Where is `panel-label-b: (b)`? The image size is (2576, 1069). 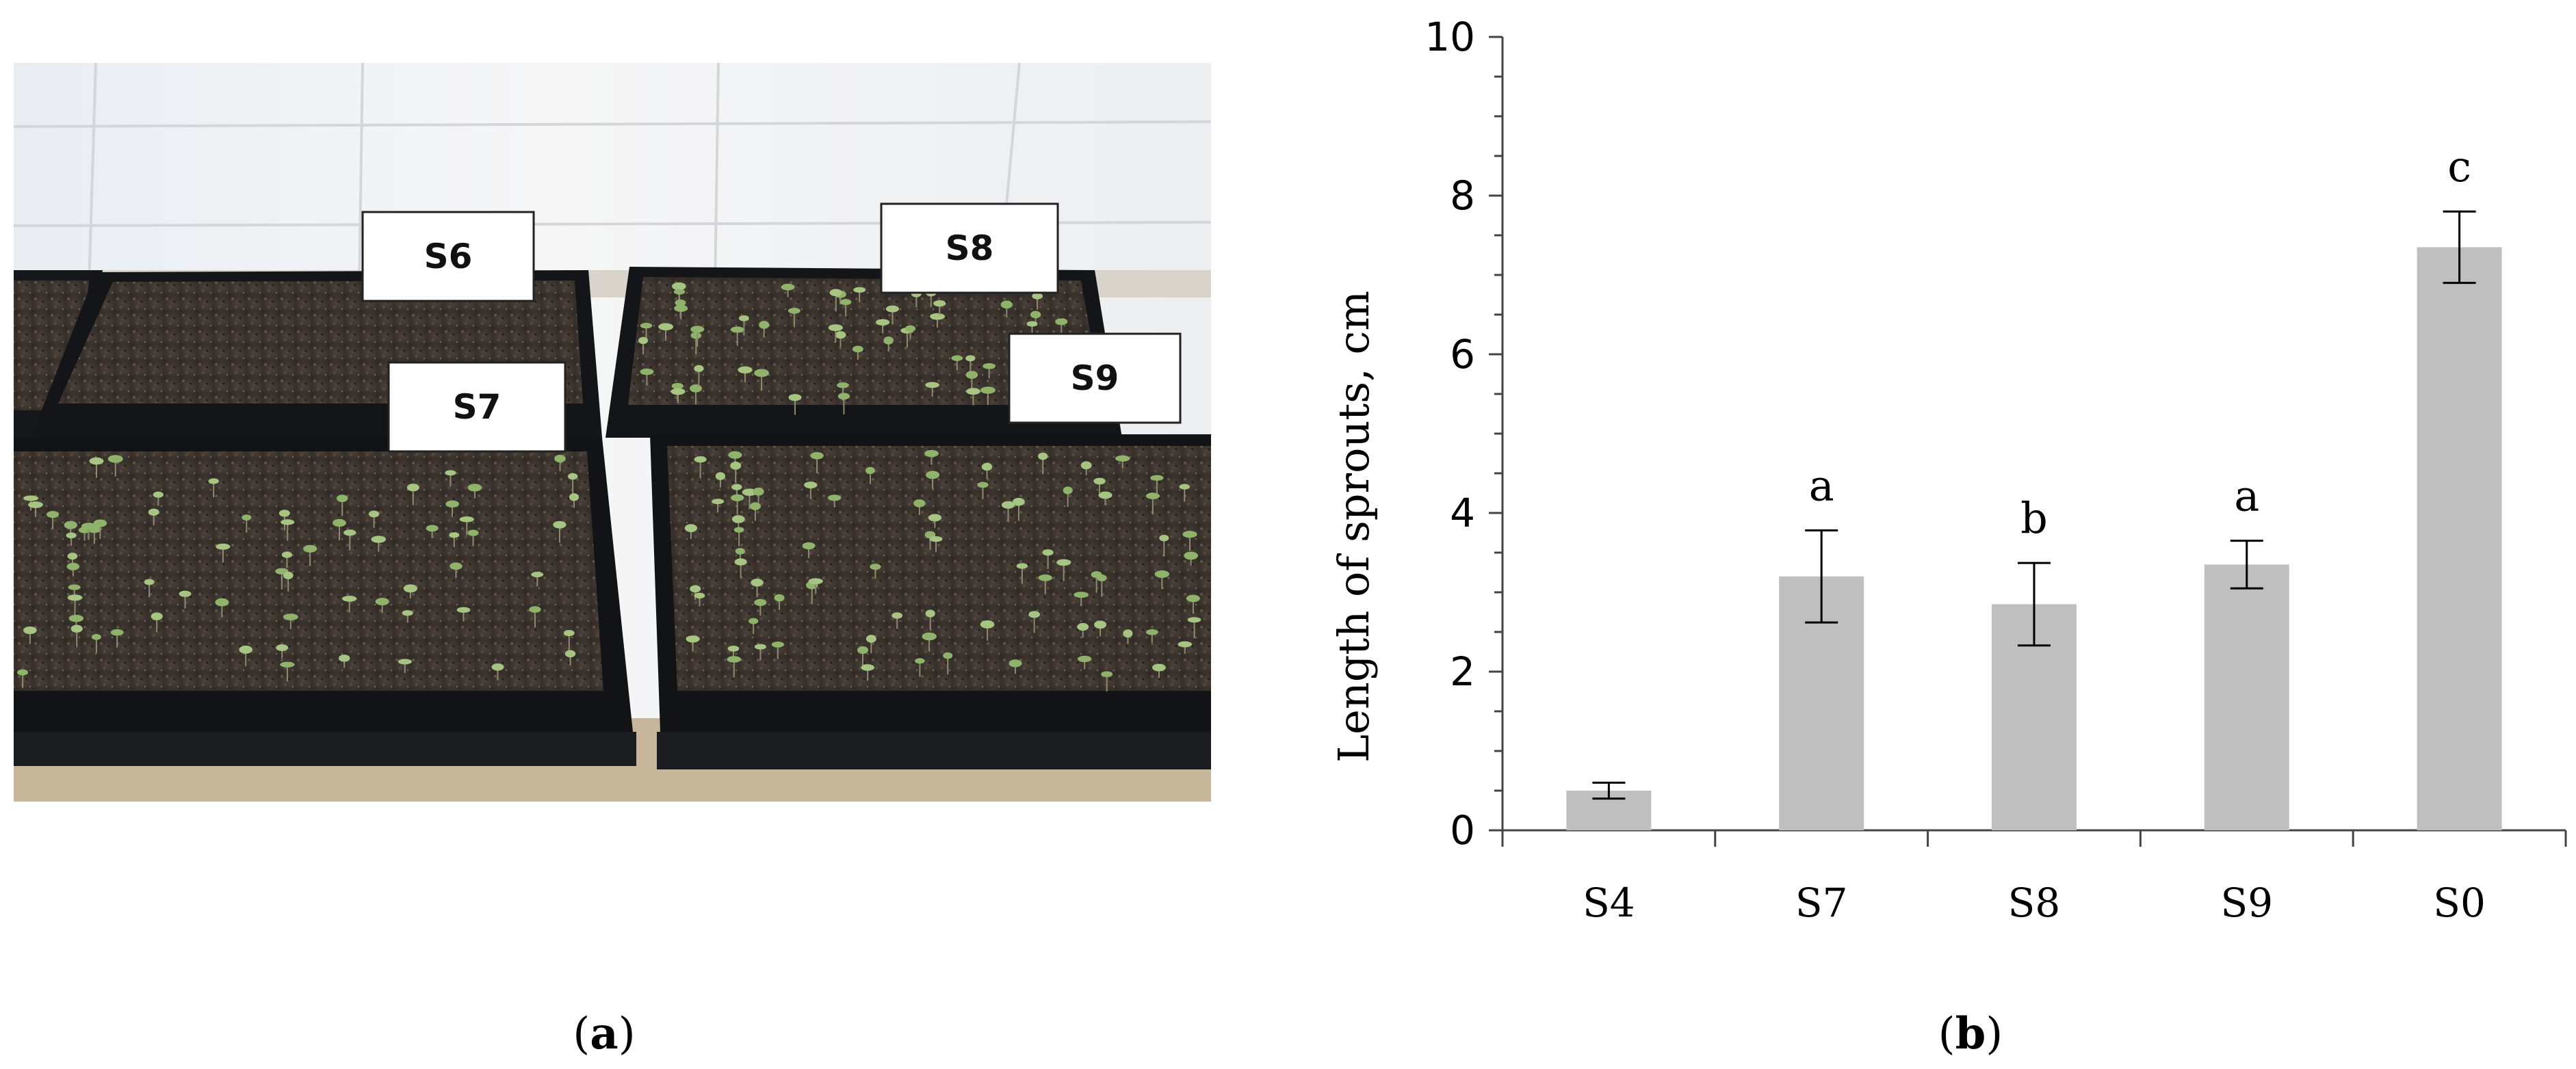
panel-label-b: (b) is located at coordinates (1970, 1033).